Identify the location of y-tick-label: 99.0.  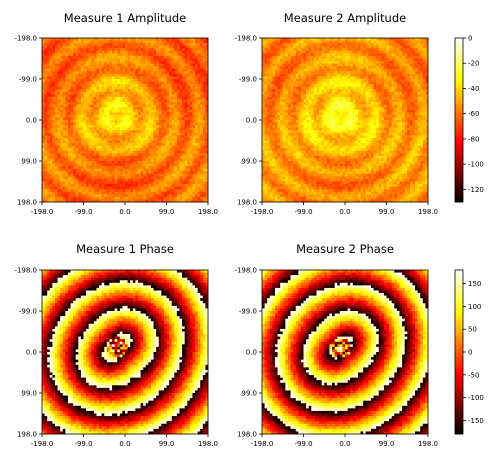
(29, 162).